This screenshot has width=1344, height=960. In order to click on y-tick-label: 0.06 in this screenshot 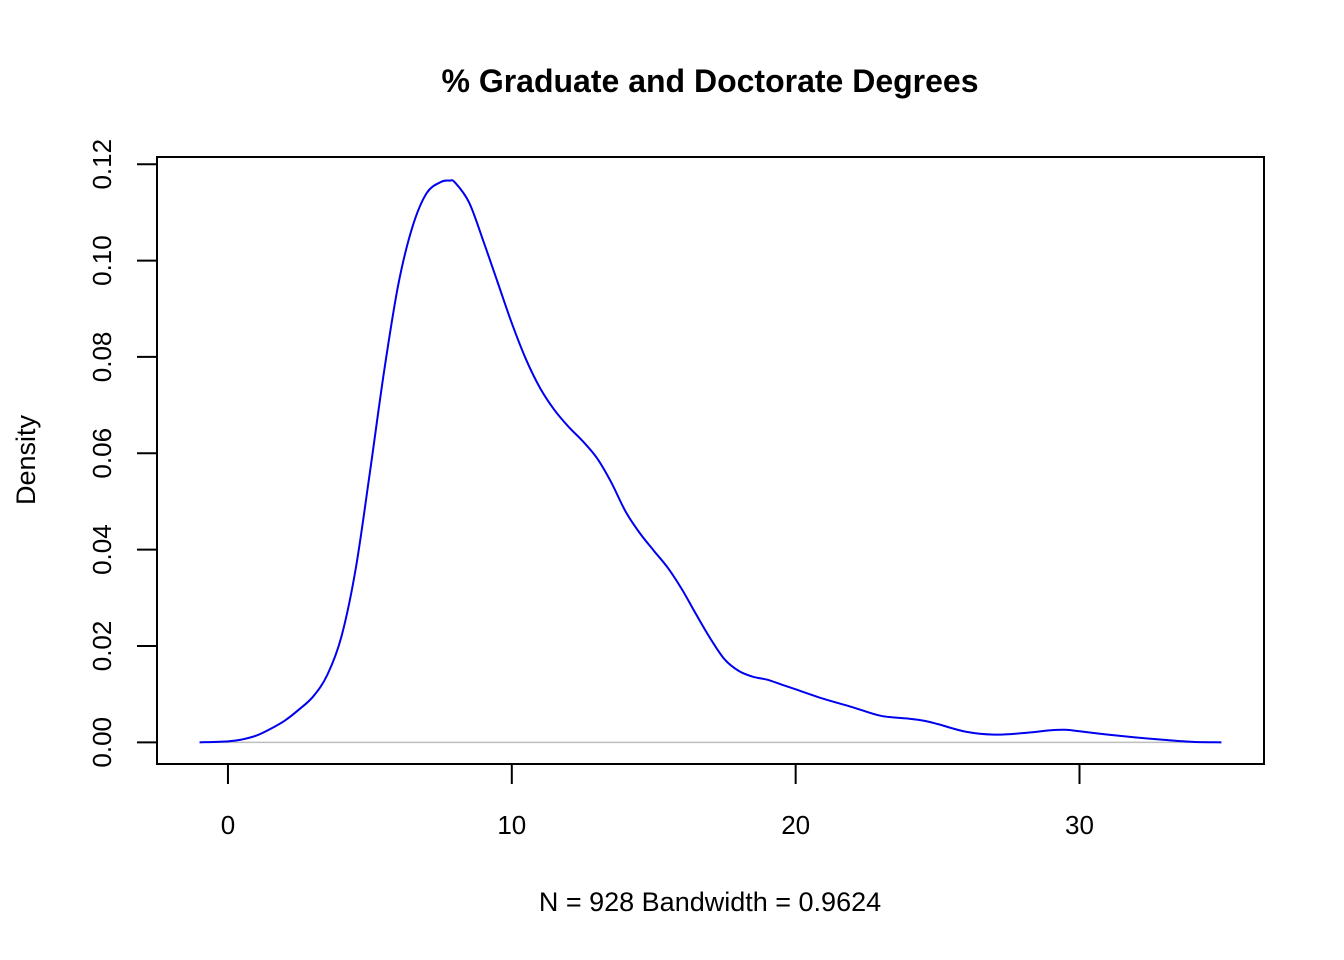, I will do `click(102, 453)`.